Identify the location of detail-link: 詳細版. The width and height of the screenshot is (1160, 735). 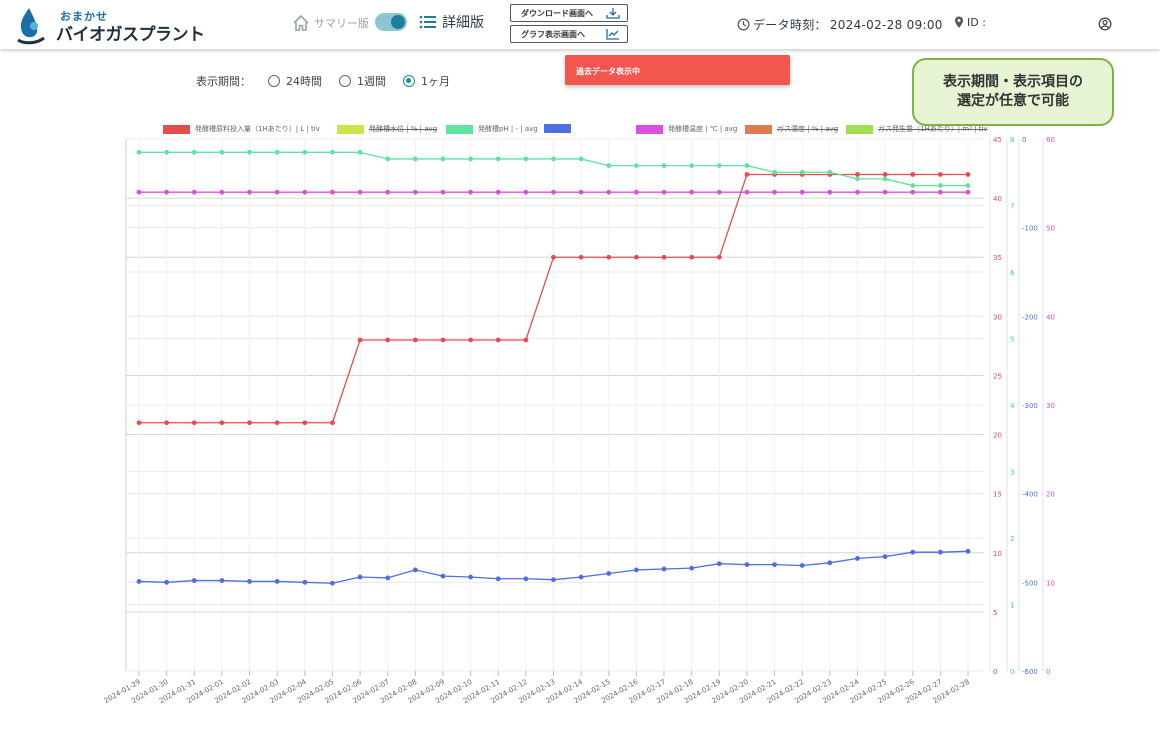
(451, 22).